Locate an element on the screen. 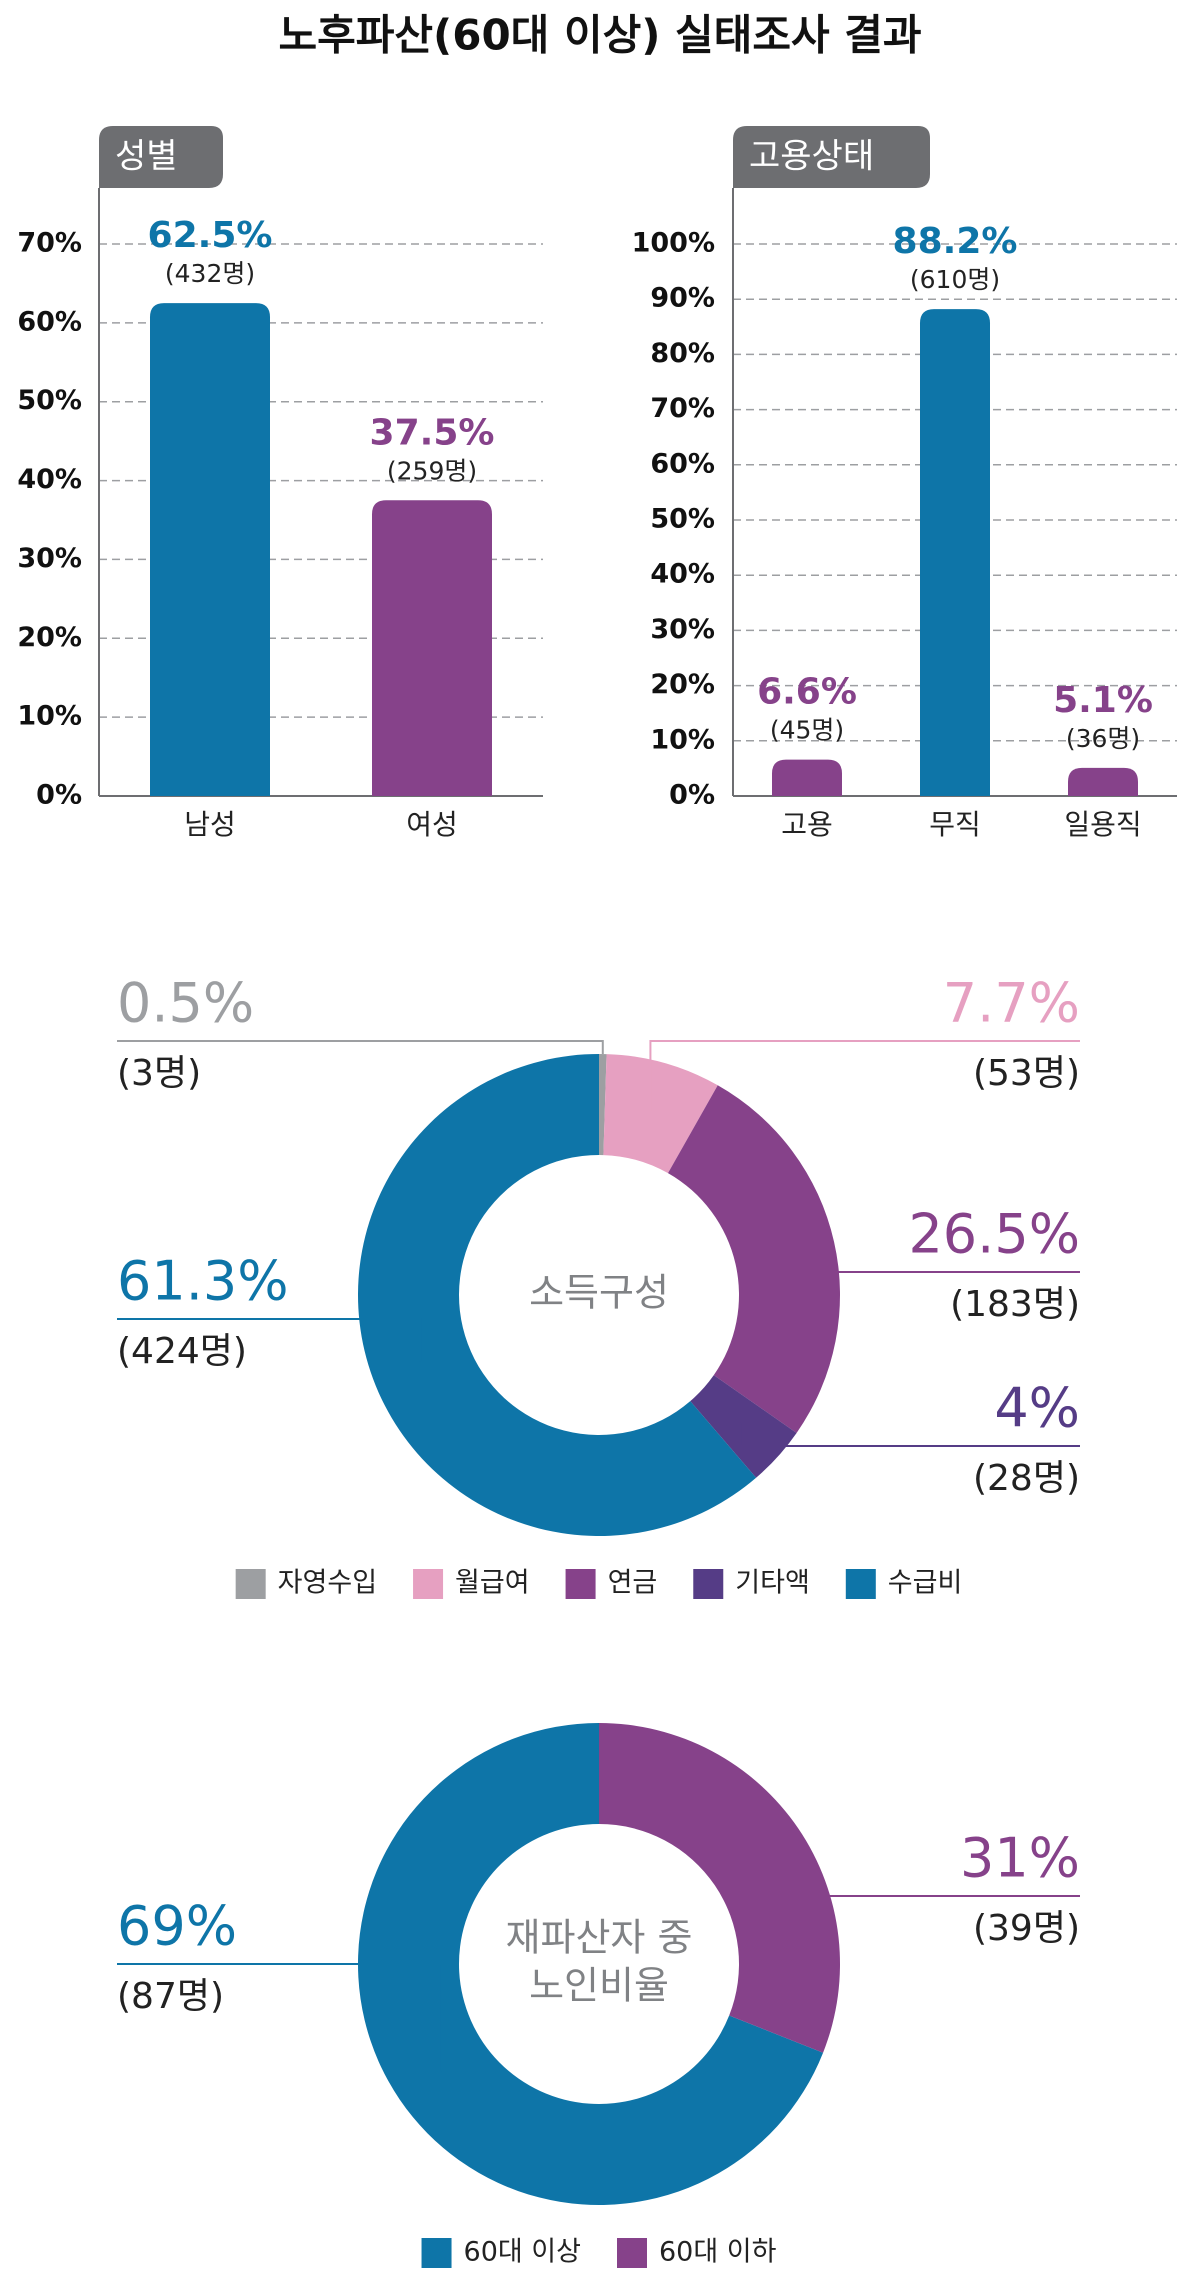 This screenshot has height=2291, width=1200. x-tick-label: 여성 is located at coordinates (432, 824).